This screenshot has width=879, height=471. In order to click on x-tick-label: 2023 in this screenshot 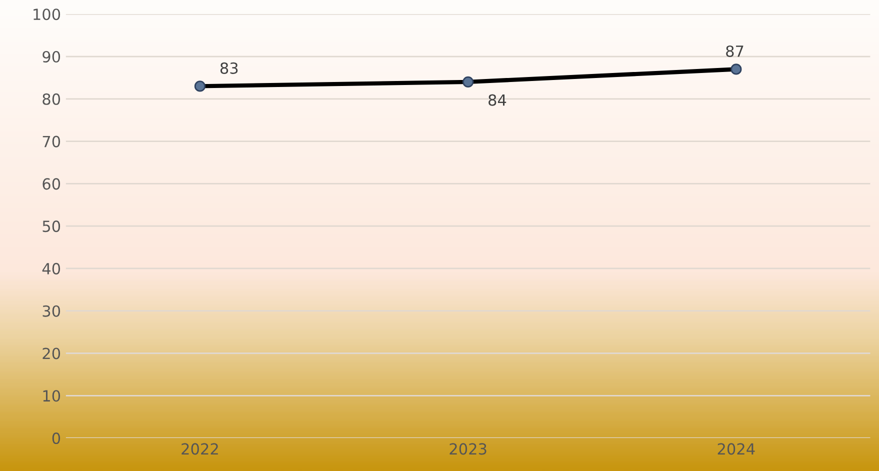, I will do `click(468, 449)`.